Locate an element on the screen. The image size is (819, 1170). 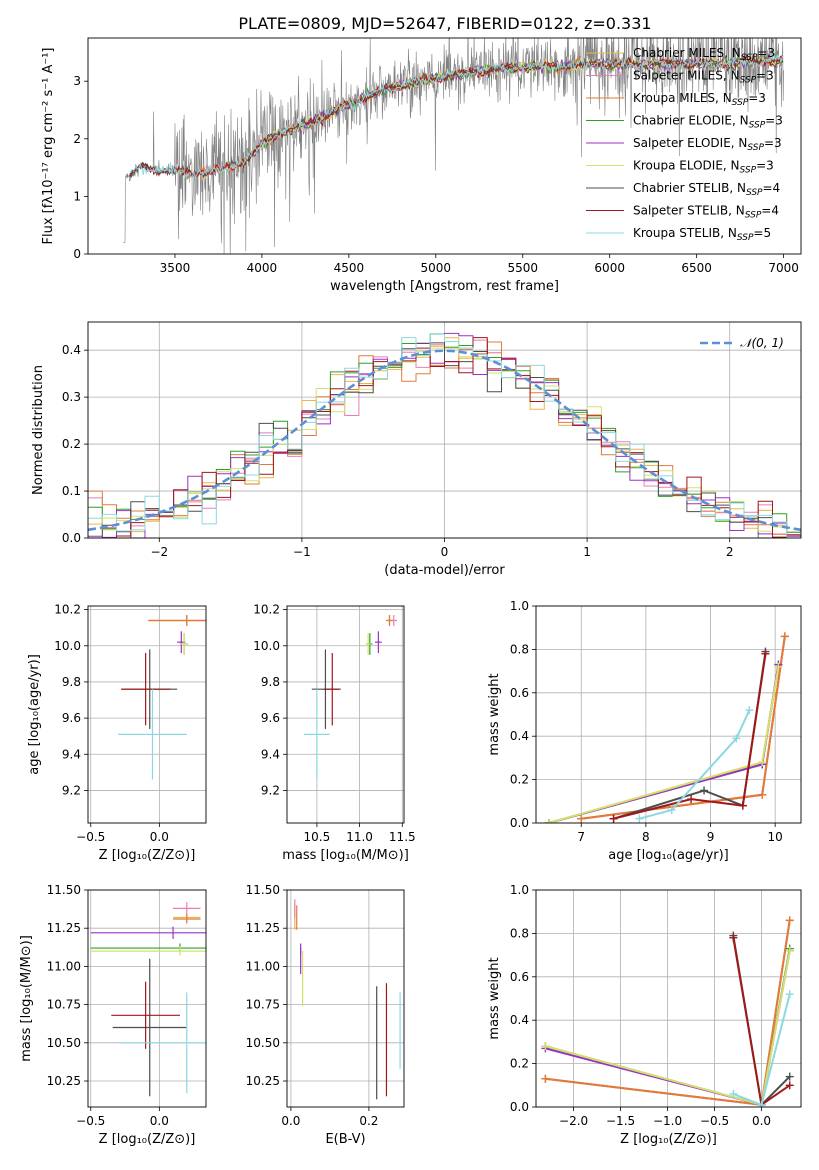
x-tick-label: −1 is located at coordinates (302, 552).